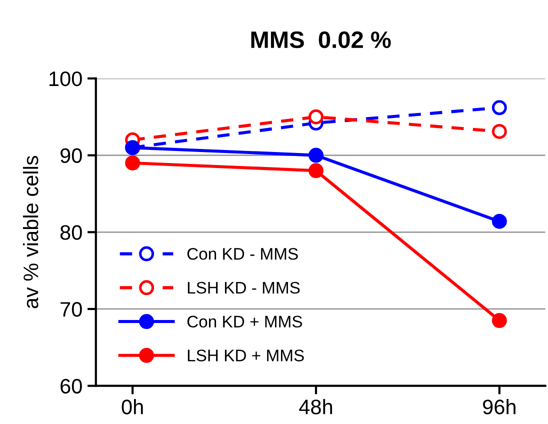 This screenshot has width=548, height=424. I want to click on x-tick-label: 96h, so click(499, 406).